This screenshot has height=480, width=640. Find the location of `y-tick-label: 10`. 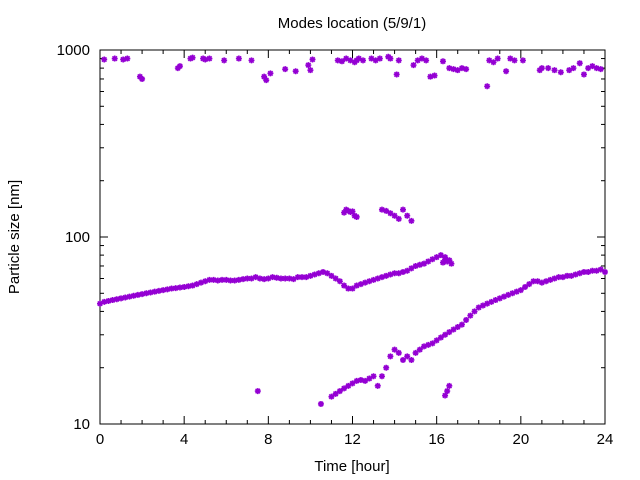

y-tick-label: 10 is located at coordinates (81, 424).